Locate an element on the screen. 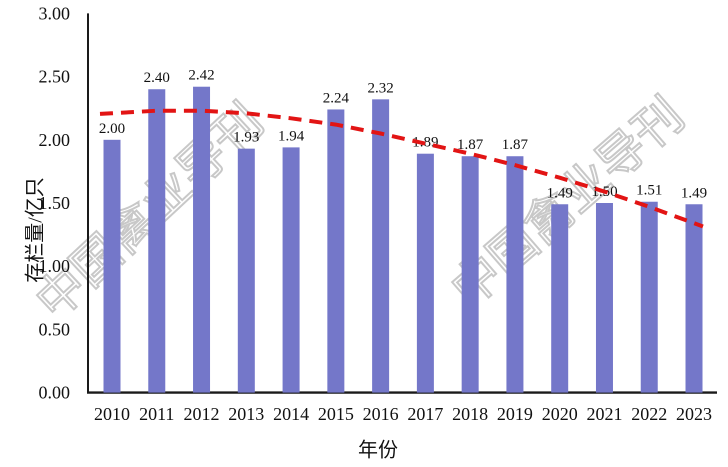 Image resolution: width=728 pixels, height=467 pixels. x-axis-title: 年份 is located at coordinates (378, 450).